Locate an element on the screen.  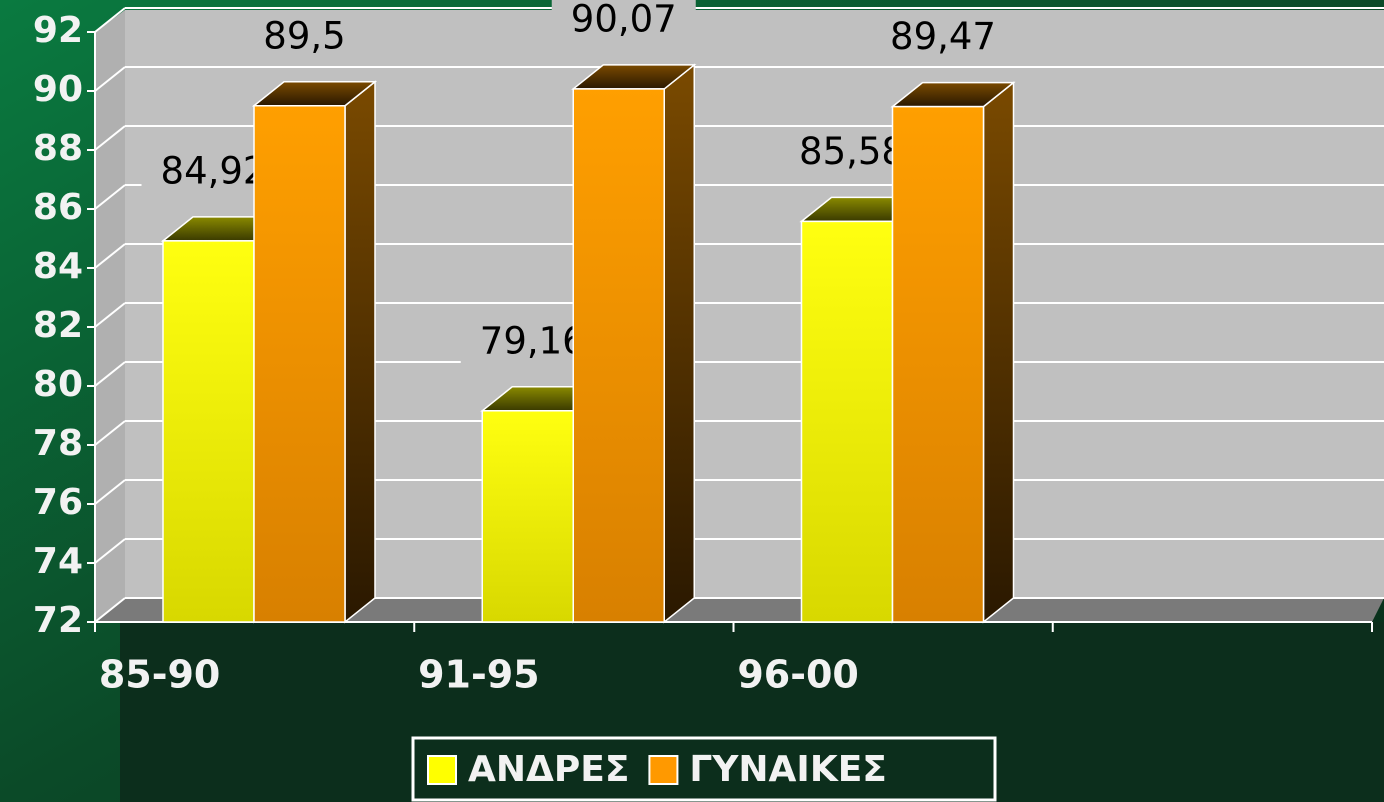
legend-label: ΑΝΔΡΕΣ is located at coordinates (548, 769).